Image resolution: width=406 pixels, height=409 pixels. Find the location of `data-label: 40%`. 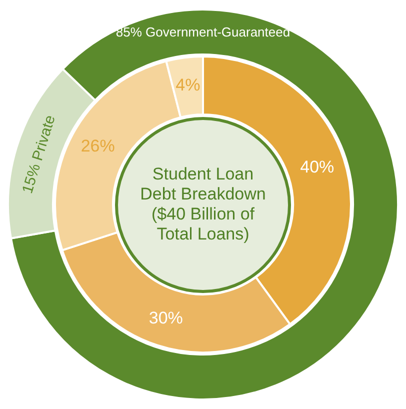

data-label: 40% is located at coordinates (317, 166).